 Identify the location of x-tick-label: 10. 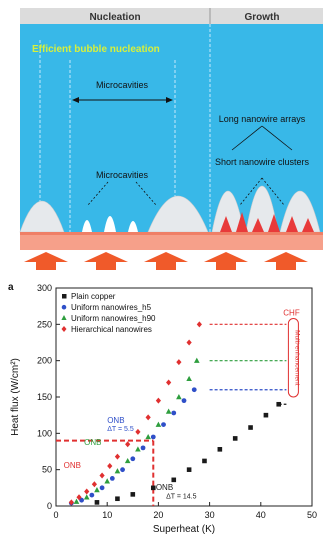
(107, 515).